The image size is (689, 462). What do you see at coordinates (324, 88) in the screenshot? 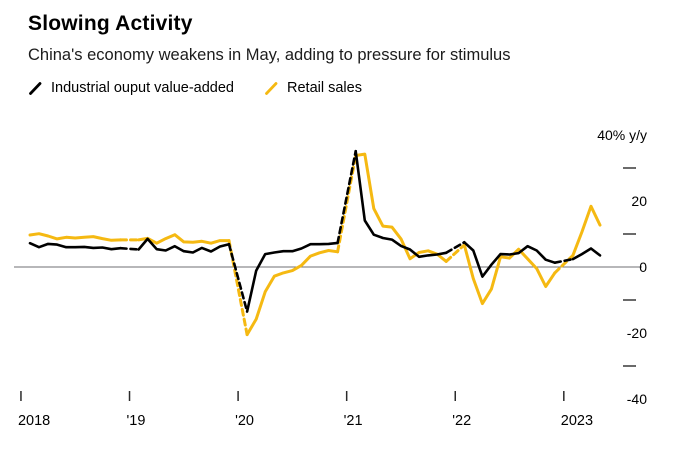
I see `legend-label-retail: Retail sales` at bounding box center [324, 88].